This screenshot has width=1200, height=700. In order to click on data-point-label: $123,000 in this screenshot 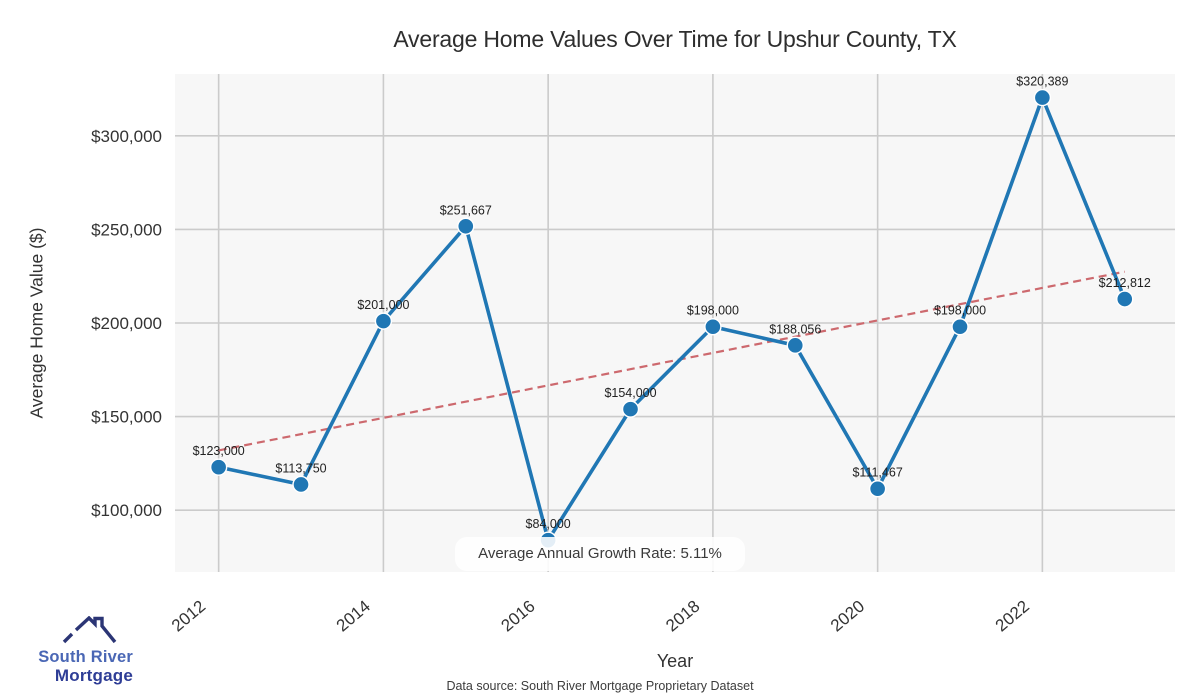, I will do `click(219, 451)`.